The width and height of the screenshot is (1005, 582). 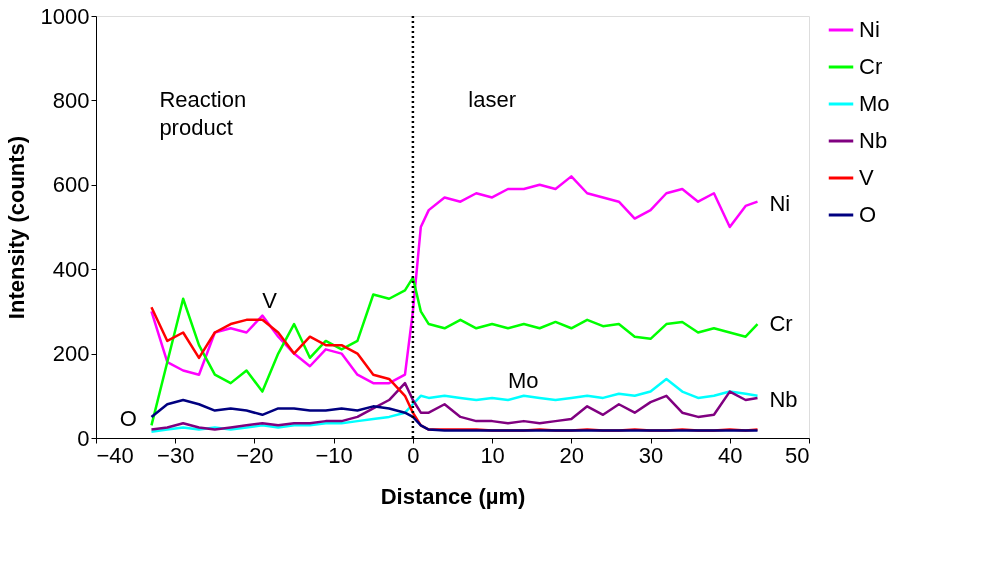 What do you see at coordinates (115, 455) in the screenshot?
I see `x-tick-label: −40` at bounding box center [115, 455].